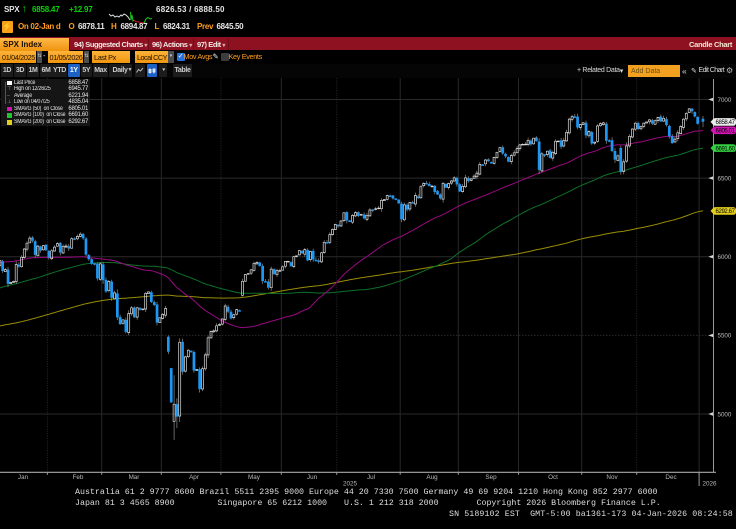 The width and height of the screenshot is (736, 529). What do you see at coordinates (432, 477) in the screenshot?
I see `svg-text: Aug` at bounding box center [432, 477].